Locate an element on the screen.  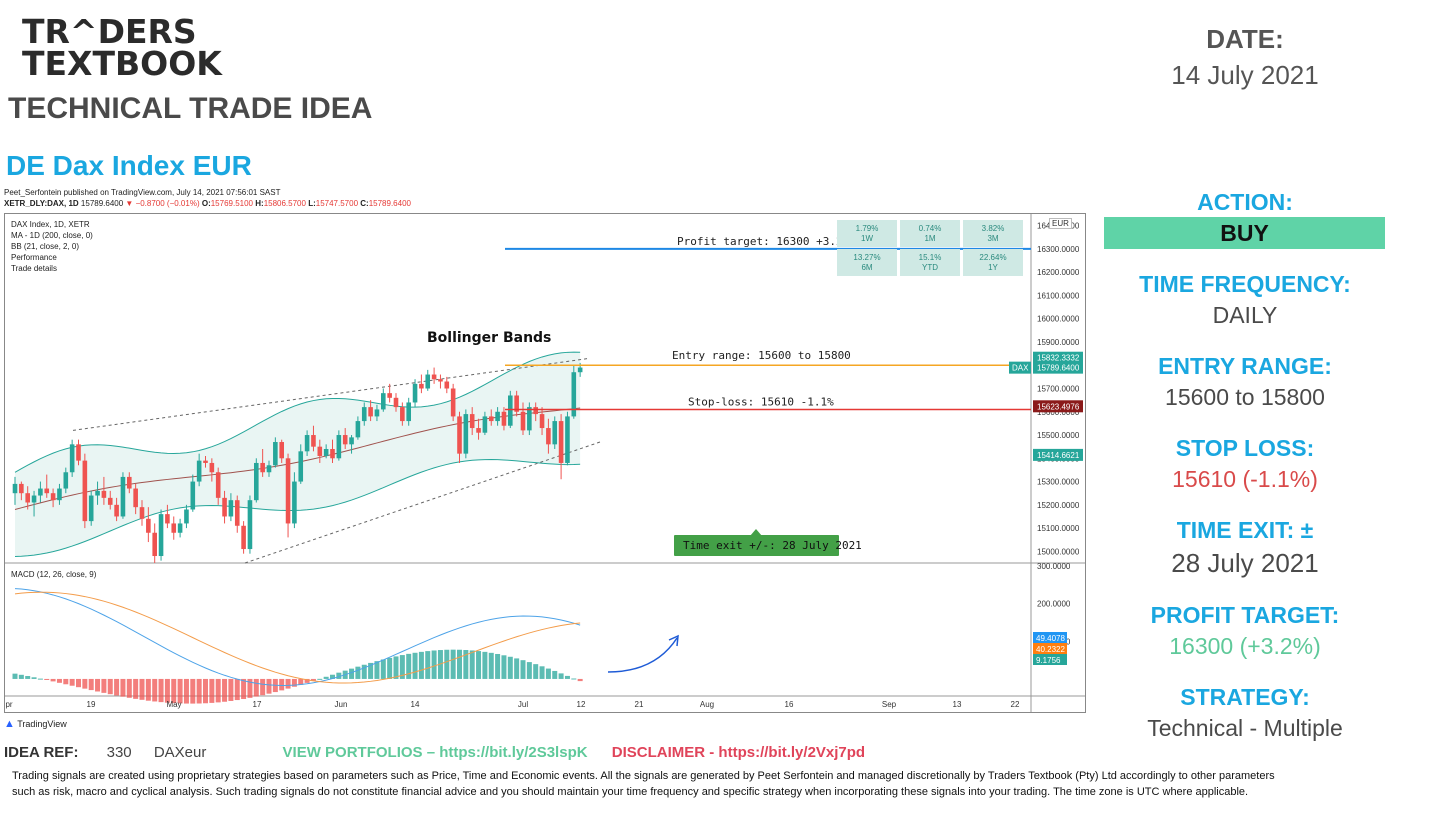
open-label: O: is located at coordinates (206, 203).